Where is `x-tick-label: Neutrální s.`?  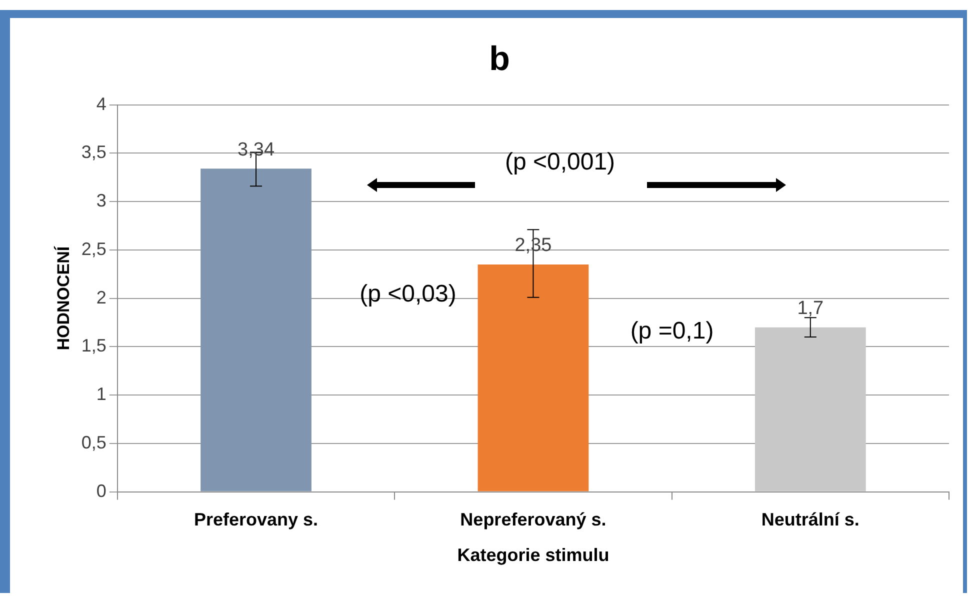
x-tick-label: Neutrální s. is located at coordinates (810, 520).